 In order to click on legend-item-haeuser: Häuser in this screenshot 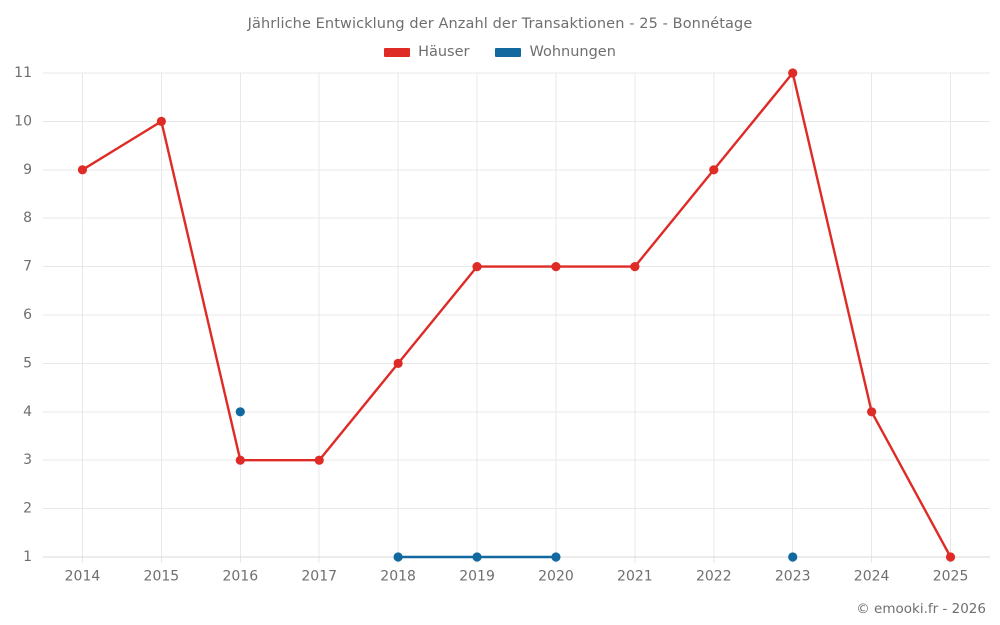, I will do `click(426, 52)`.